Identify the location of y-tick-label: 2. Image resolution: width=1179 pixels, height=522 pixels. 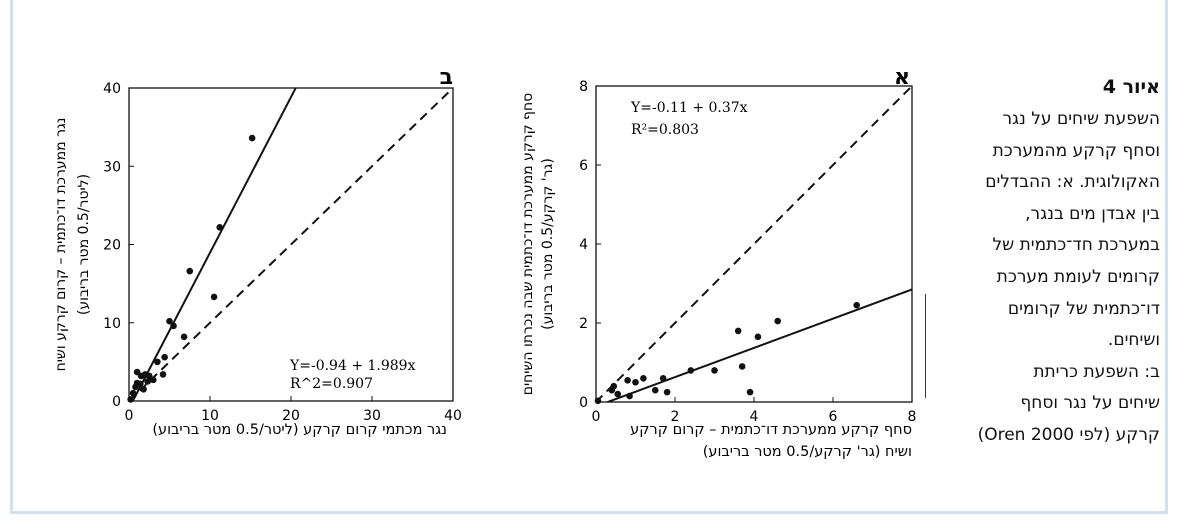
(583, 324).